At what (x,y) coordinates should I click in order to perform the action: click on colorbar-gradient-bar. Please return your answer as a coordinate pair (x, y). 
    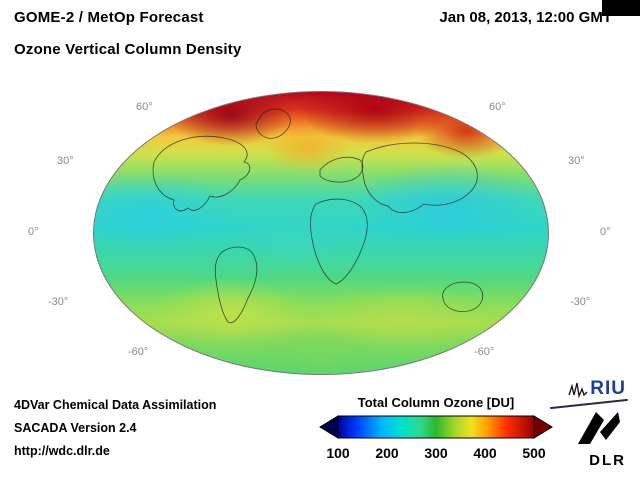
    Looking at the image, I should click on (436, 427).